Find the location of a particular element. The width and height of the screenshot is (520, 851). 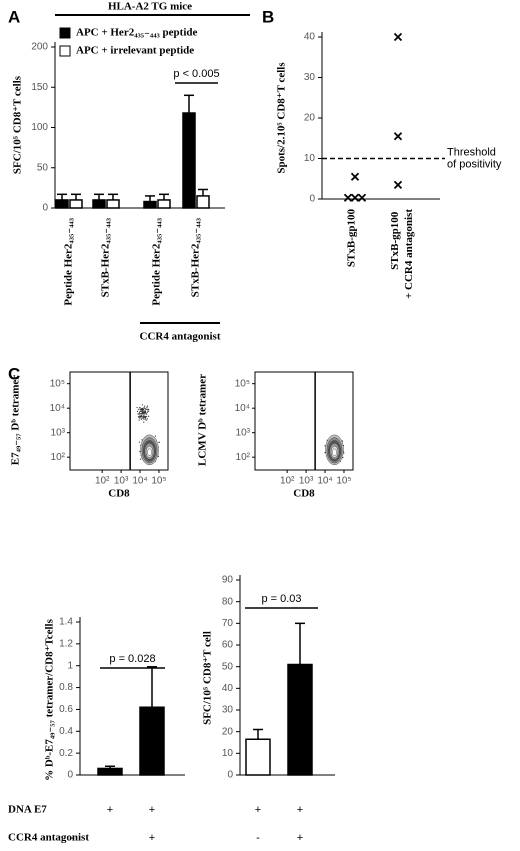

y-tick-label: 90 is located at coordinates (228, 580).